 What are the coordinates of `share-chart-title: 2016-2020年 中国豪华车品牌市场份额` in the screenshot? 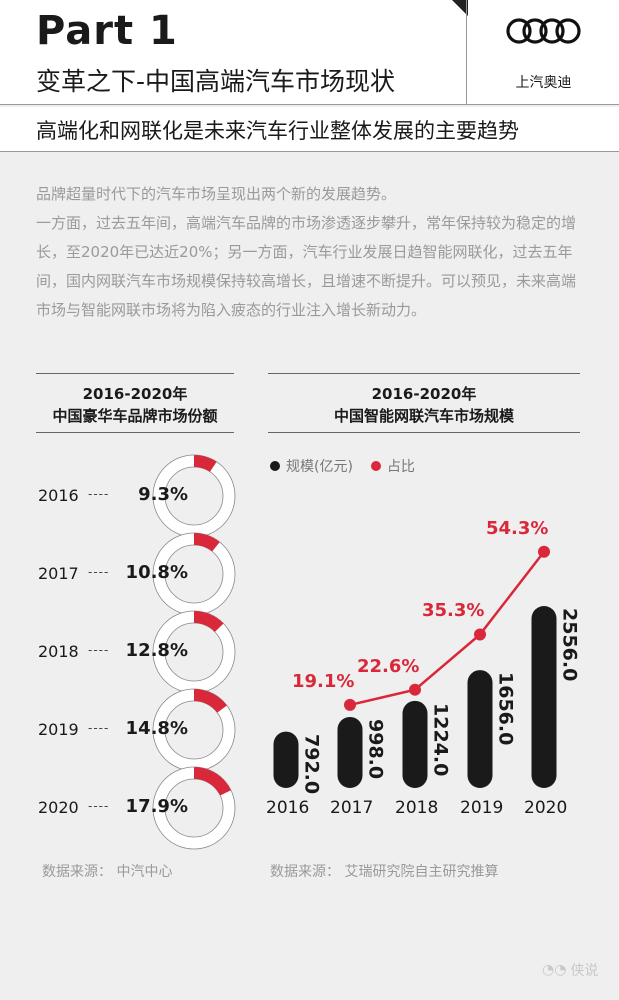 It's located at (135, 405).